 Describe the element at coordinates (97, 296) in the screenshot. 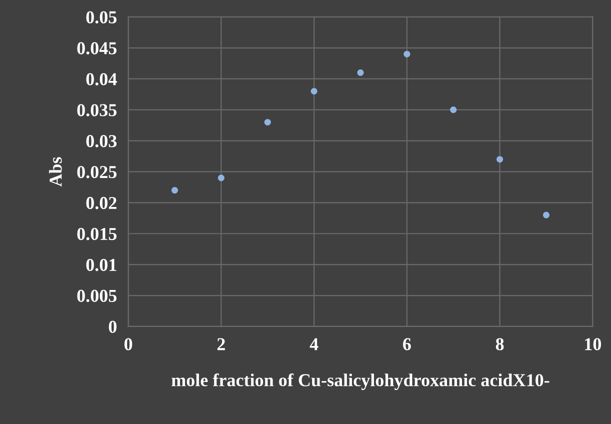

I see `y-tick-label: 0.005` at that location.